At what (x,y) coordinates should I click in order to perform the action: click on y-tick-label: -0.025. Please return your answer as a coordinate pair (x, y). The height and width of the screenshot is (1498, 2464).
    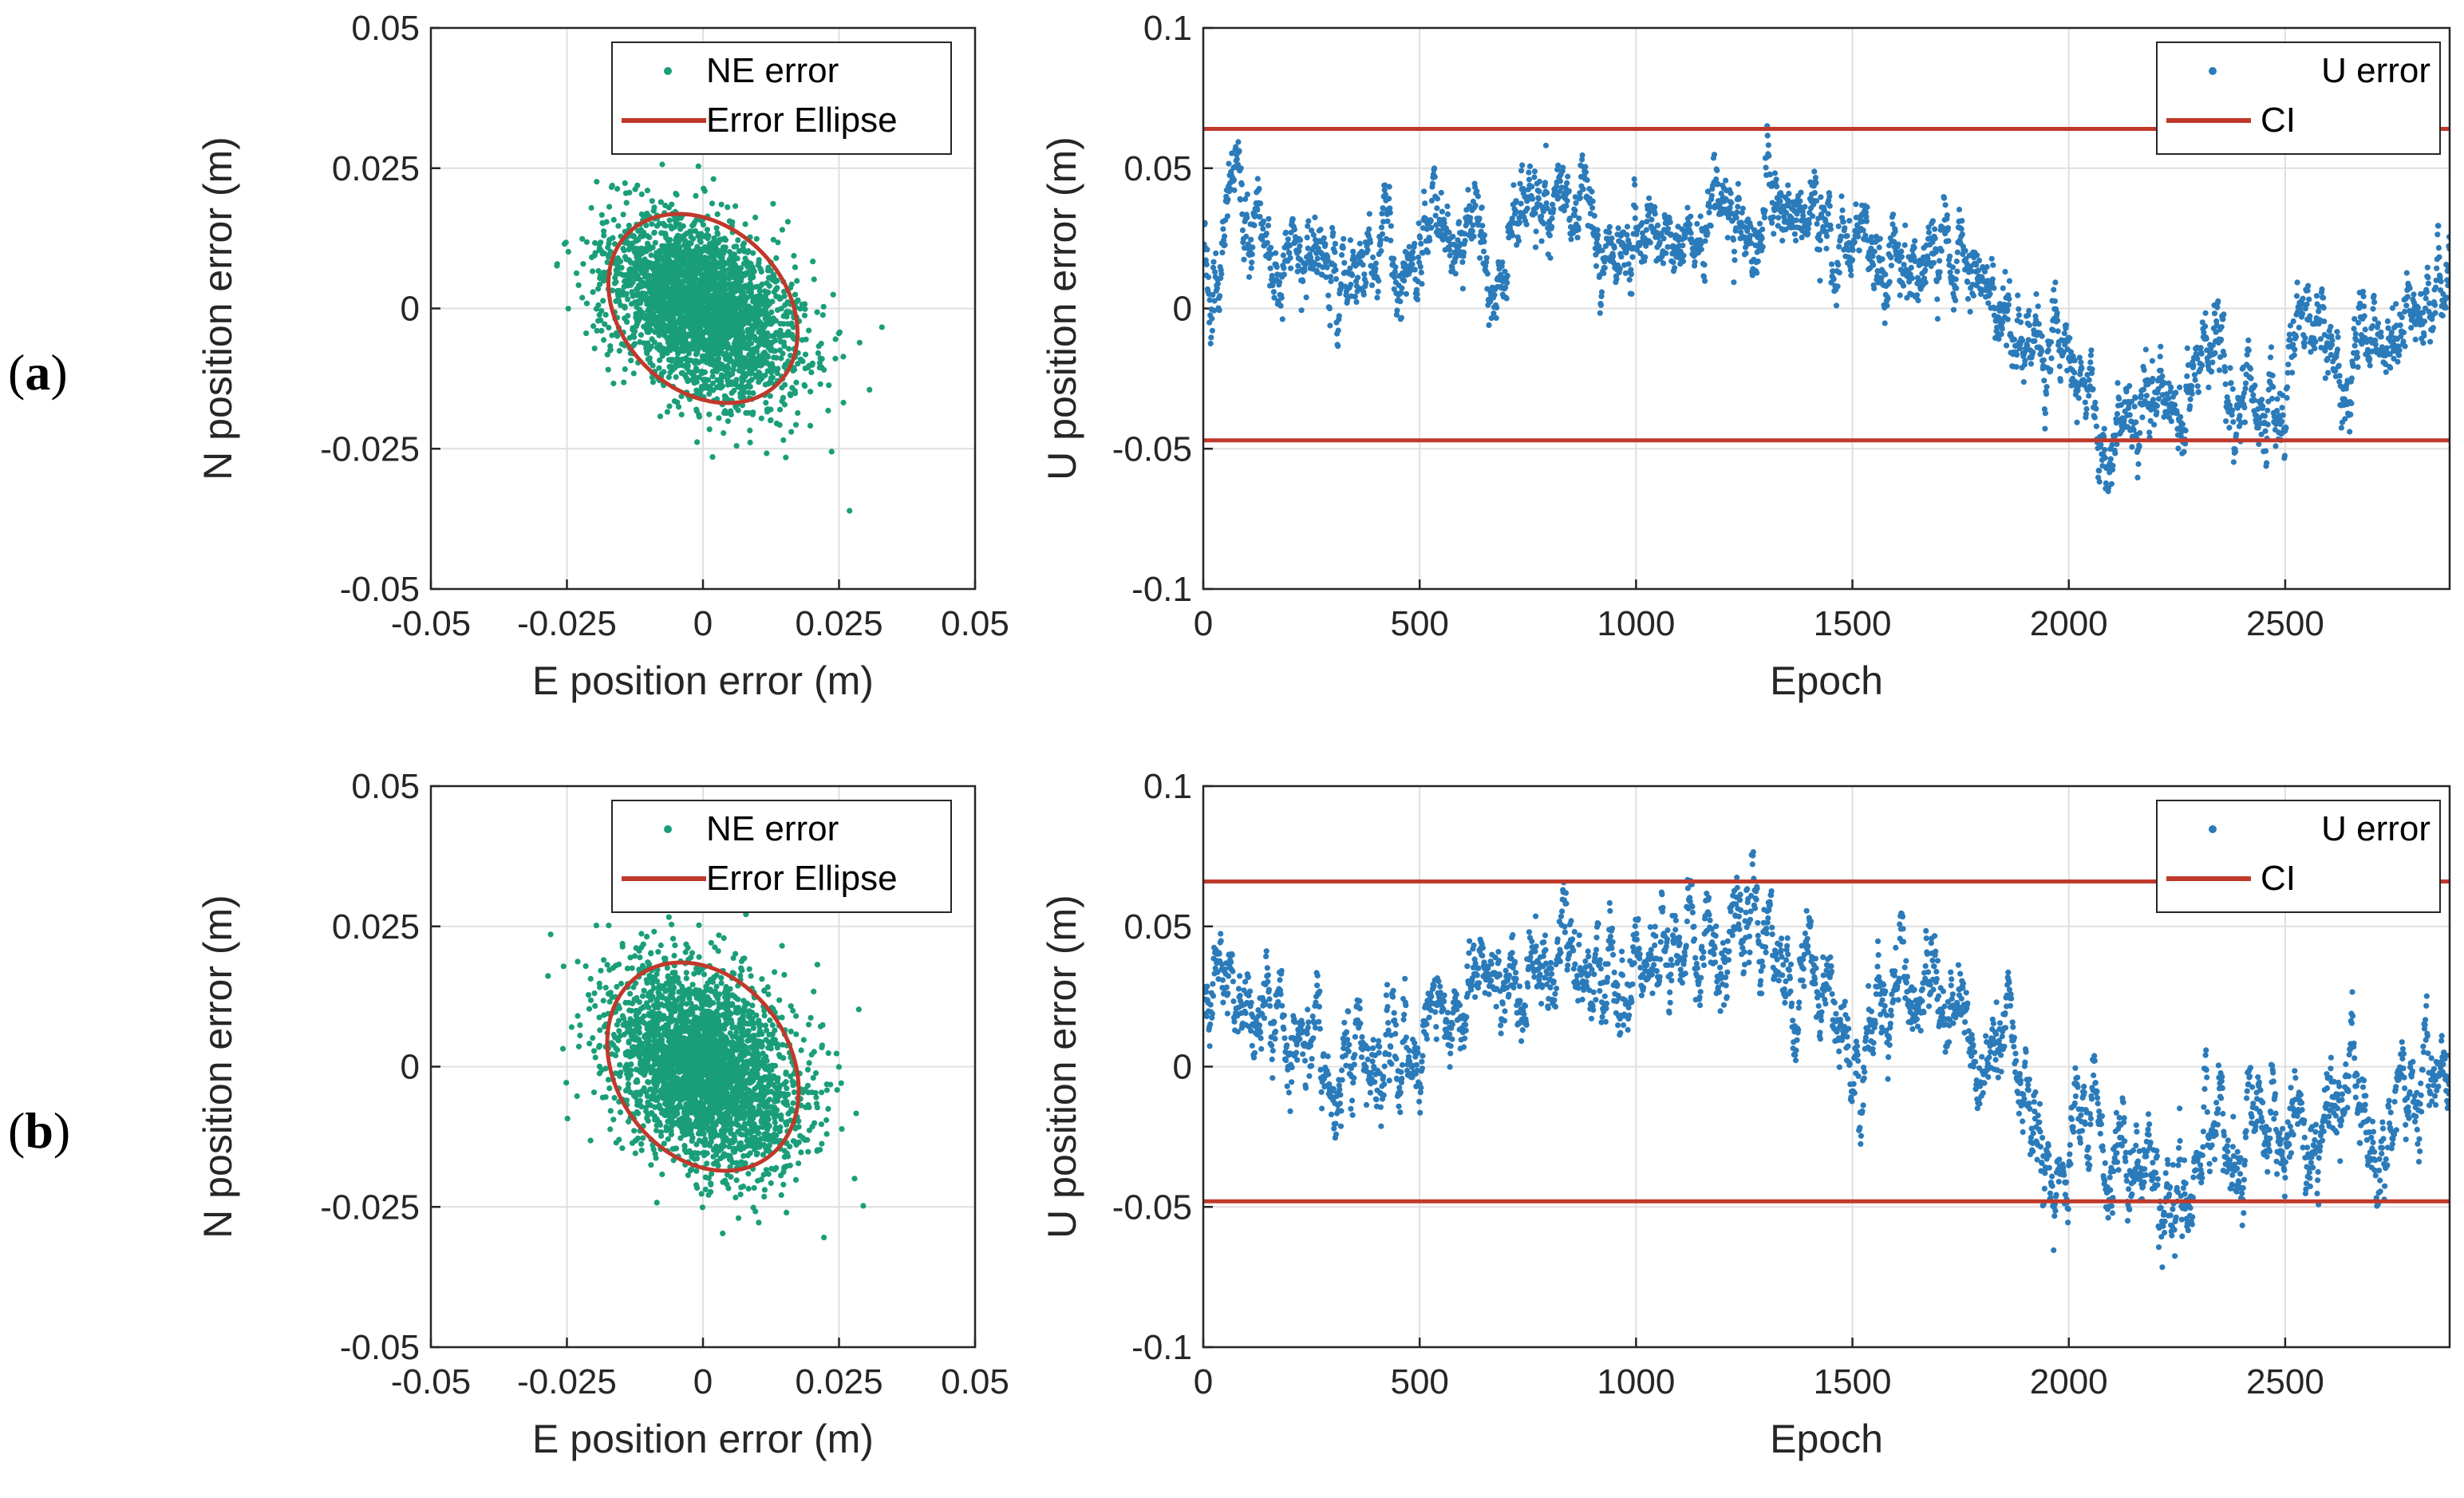
    Looking at the image, I should click on (370, 448).